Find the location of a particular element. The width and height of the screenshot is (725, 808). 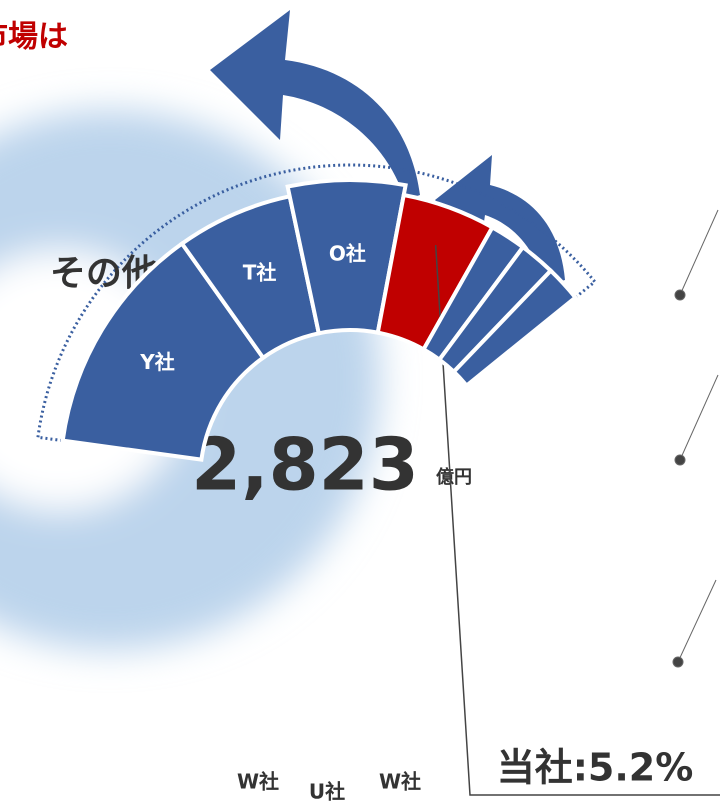

segment-label: T社 is located at coordinates (260, 272).